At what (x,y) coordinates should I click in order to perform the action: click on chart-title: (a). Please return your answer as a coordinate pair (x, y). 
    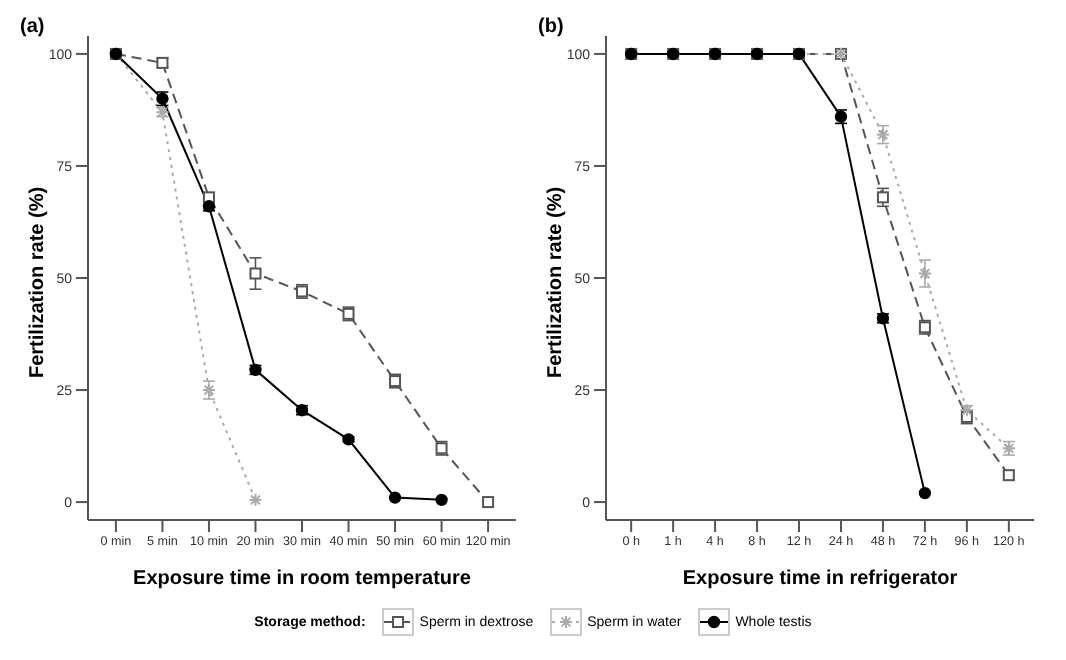
    Looking at the image, I should click on (32, 27).